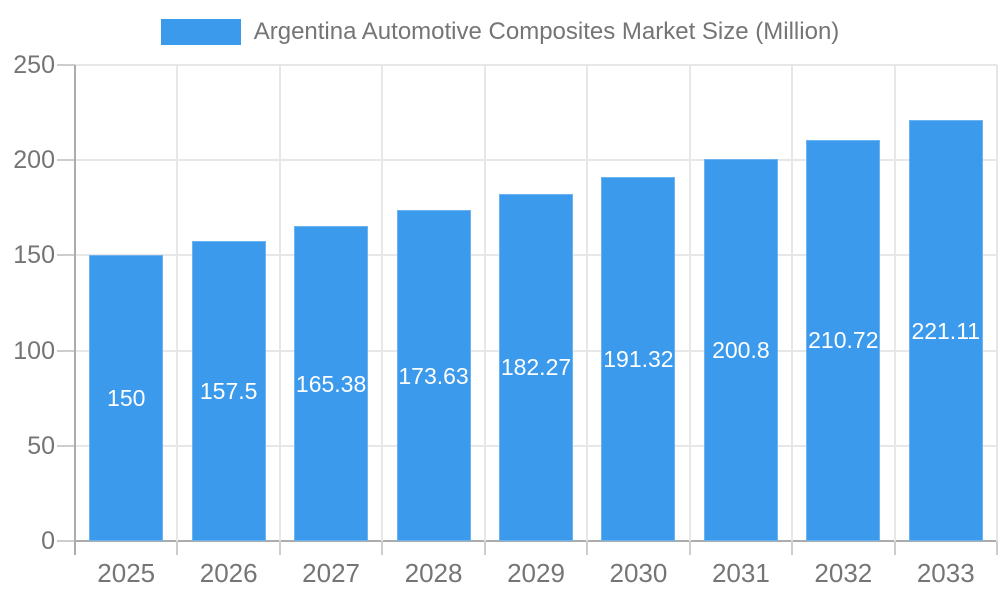  Describe the element at coordinates (126, 398) in the screenshot. I see `bar-2025` at that location.